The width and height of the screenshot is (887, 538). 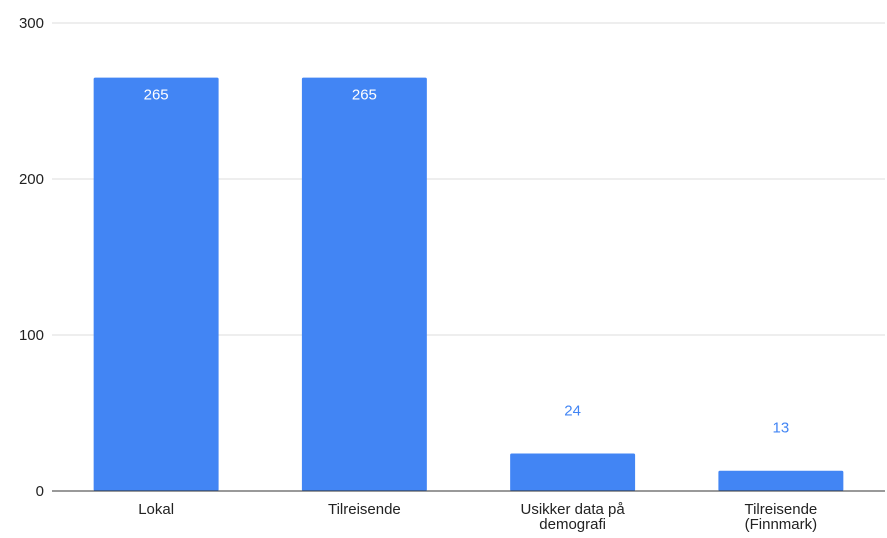 What do you see at coordinates (572, 524) in the screenshot?
I see `x-category-label-line: demografi` at bounding box center [572, 524].